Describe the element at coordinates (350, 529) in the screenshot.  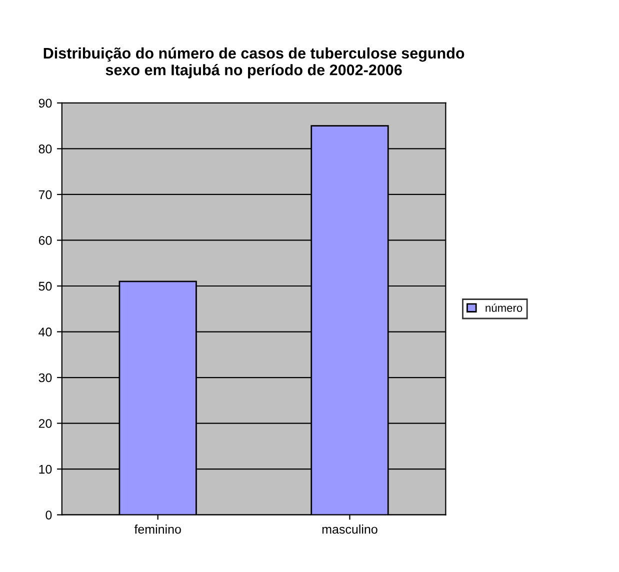
I see `x-tick-label: masculino` at that location.